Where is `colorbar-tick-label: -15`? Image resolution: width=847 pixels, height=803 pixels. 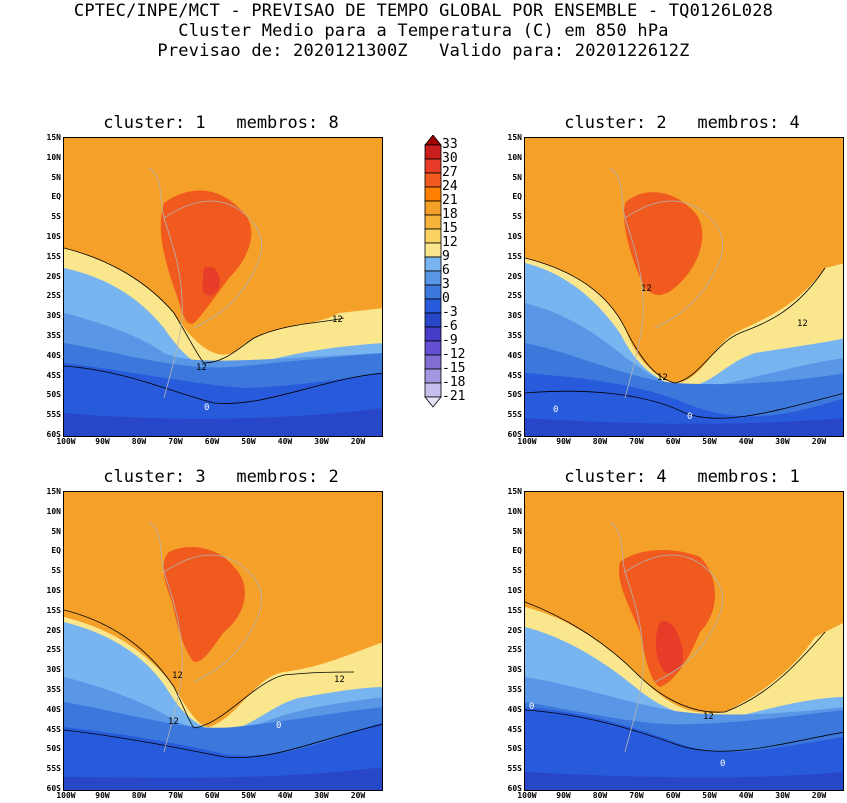 colorbar-tick-label: -15 is located at coordinates (454, 368).